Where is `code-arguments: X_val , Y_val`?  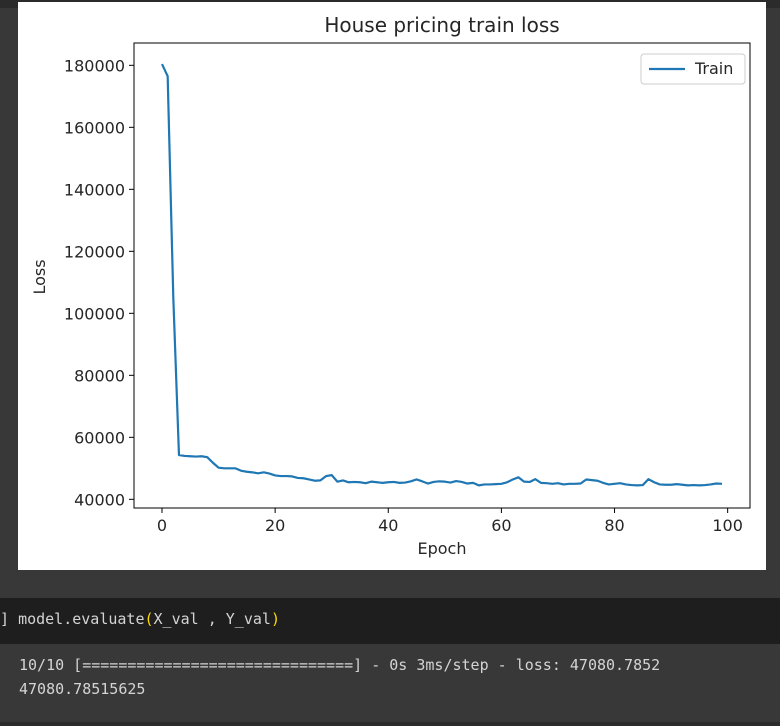 code-arguments: X_val , Y_val is located at coordinates (212, 619).